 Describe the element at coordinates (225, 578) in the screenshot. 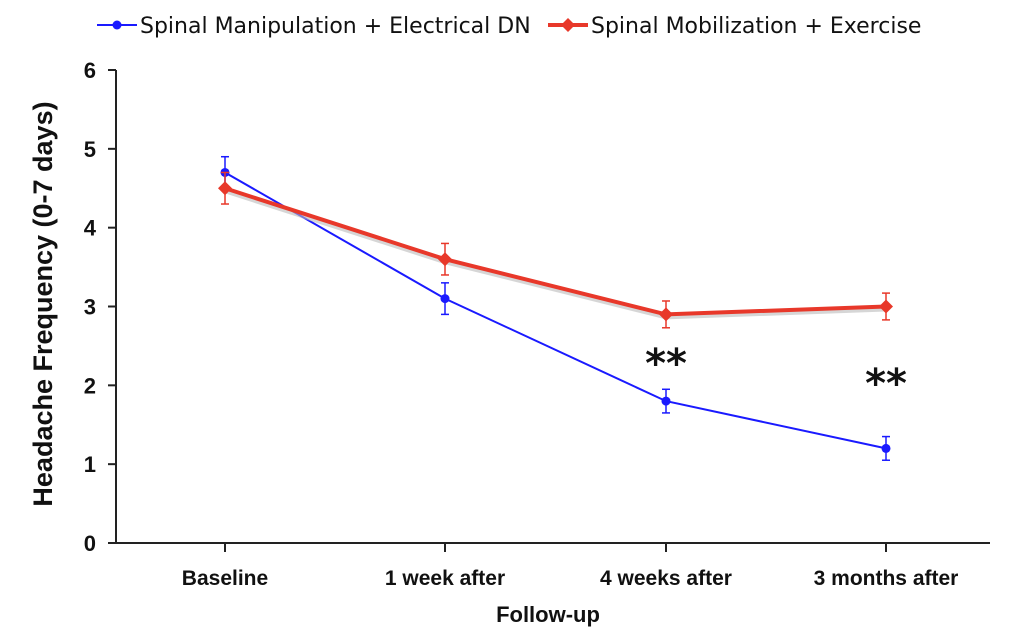

I see `x-tick-label: Baseline` at that location.